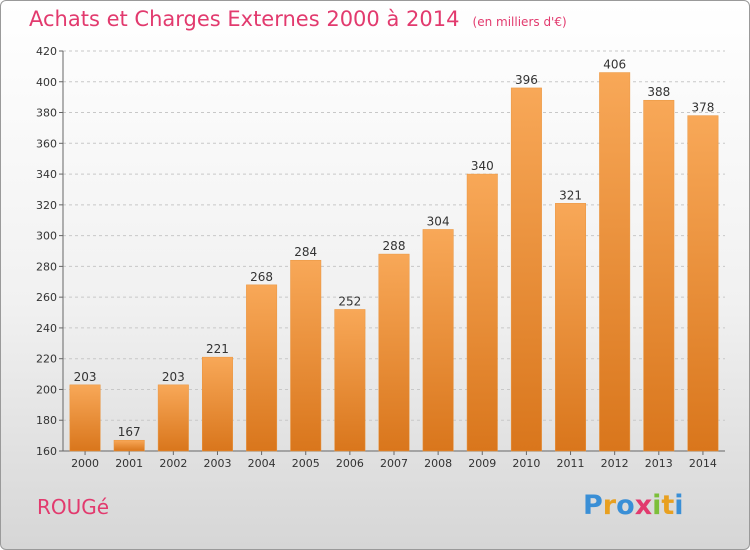 This screenshot has width=750, height=550. Describe the element at coordinates (519, 22) in the screenshot. I see `unit-label: (en milliers d'€)` at that location.